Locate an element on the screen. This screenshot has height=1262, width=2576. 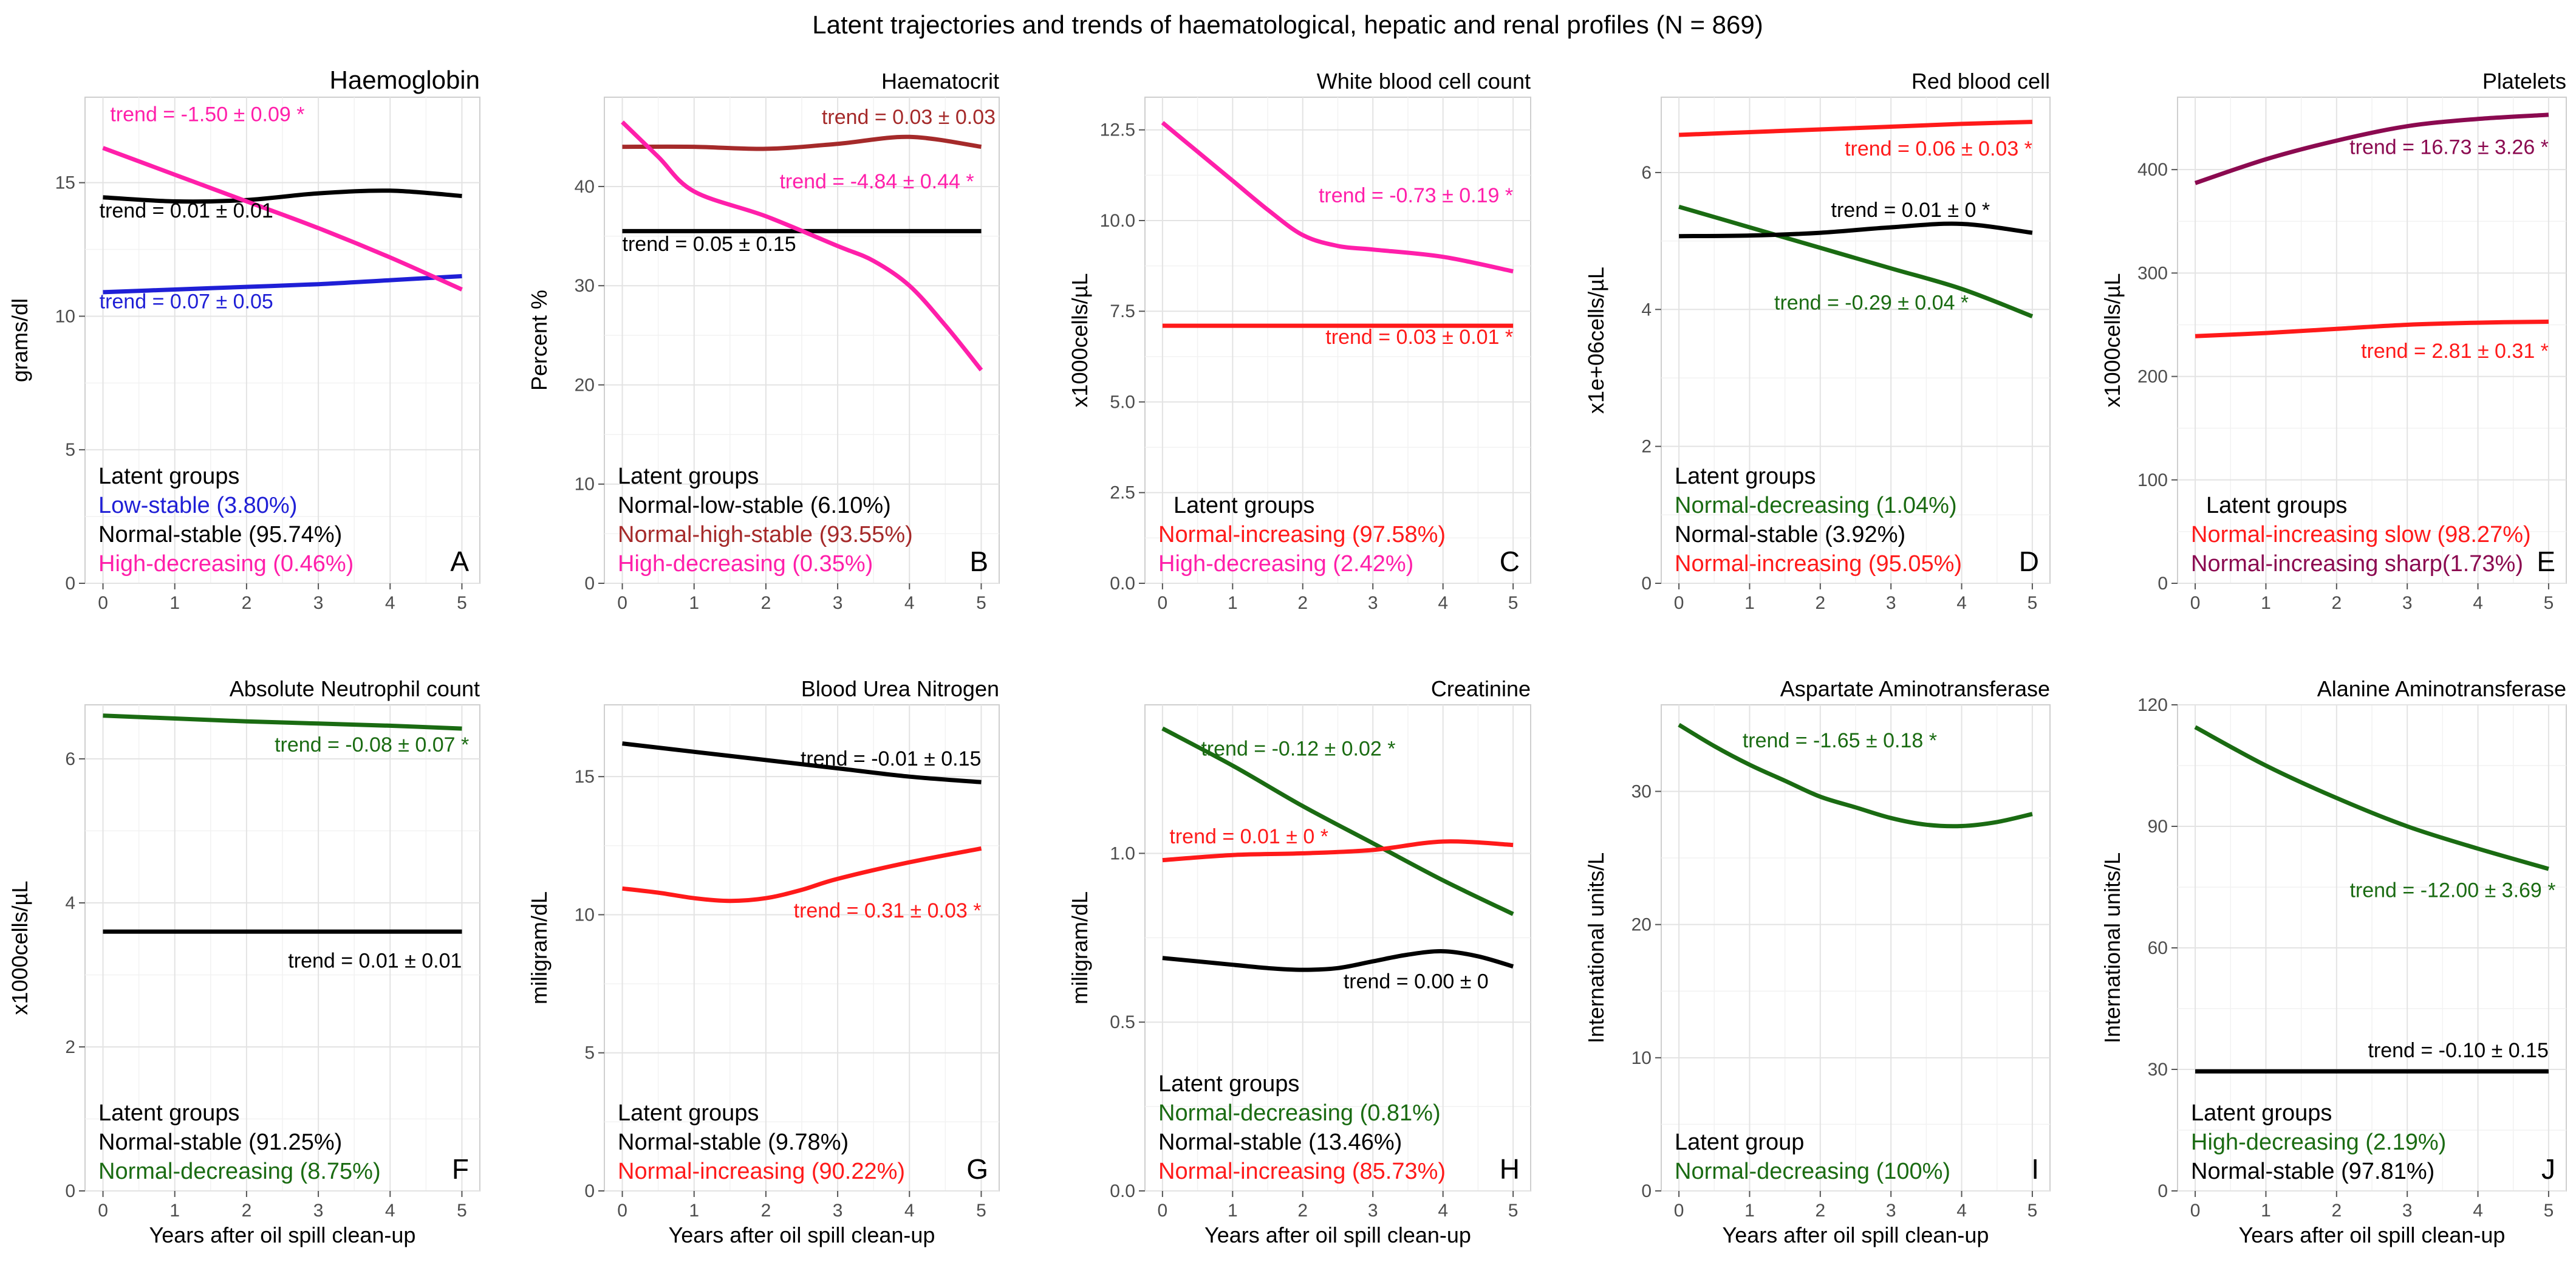
trend-annotation: trend = 0.03 ± 0.03 is located at coordinates (909, 117).